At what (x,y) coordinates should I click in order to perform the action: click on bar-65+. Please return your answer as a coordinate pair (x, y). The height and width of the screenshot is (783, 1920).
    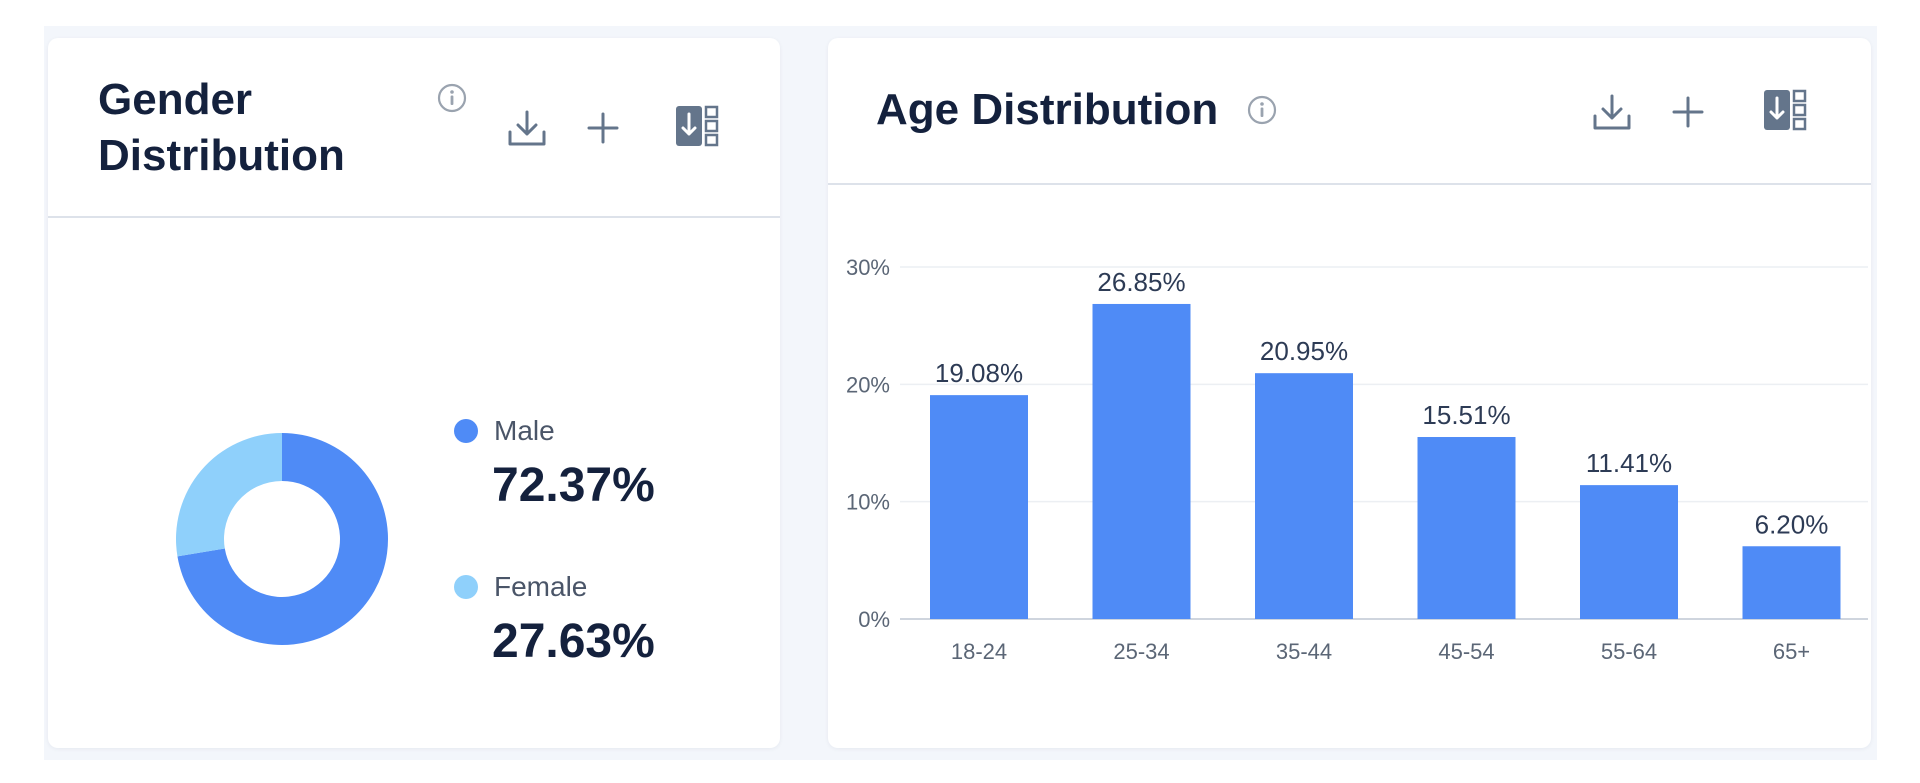
    Looking at the image, I should click on (1791, 582).